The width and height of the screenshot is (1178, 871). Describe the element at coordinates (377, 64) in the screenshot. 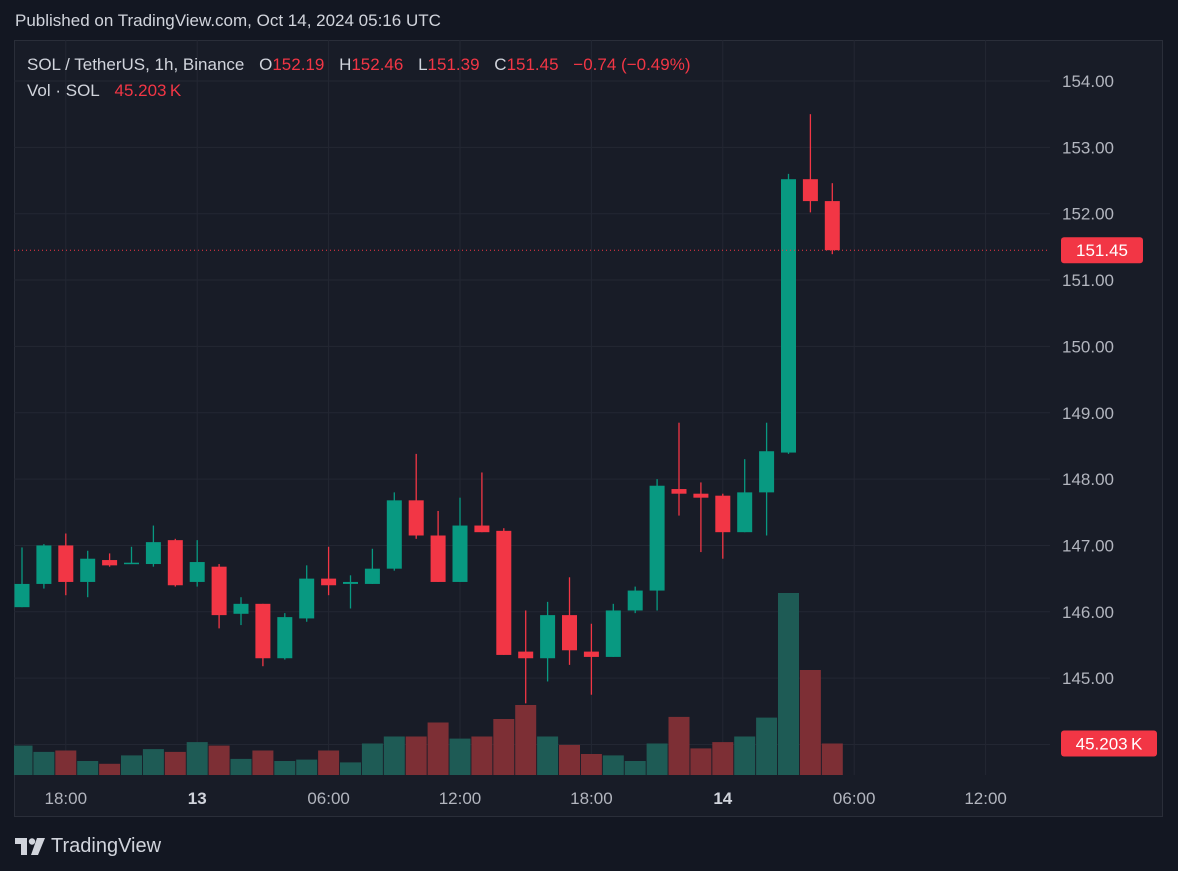

I see `high-value: 152.46` at that location.